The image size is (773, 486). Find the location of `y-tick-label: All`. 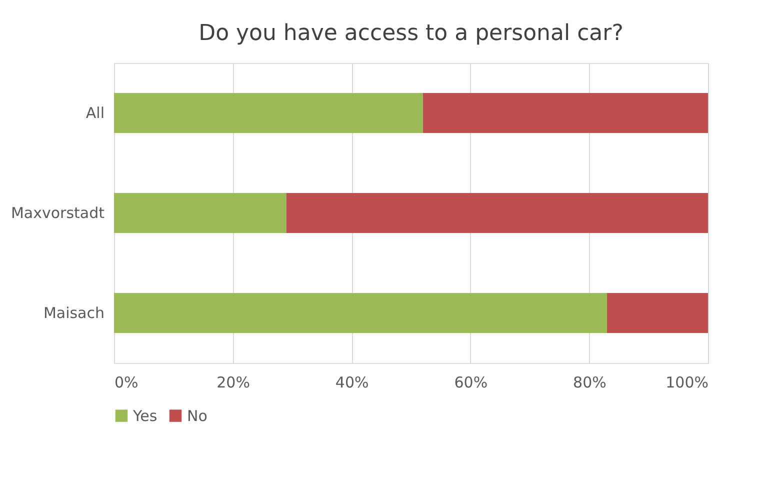

y-tick-label: All is located at coordinates (95, 113).